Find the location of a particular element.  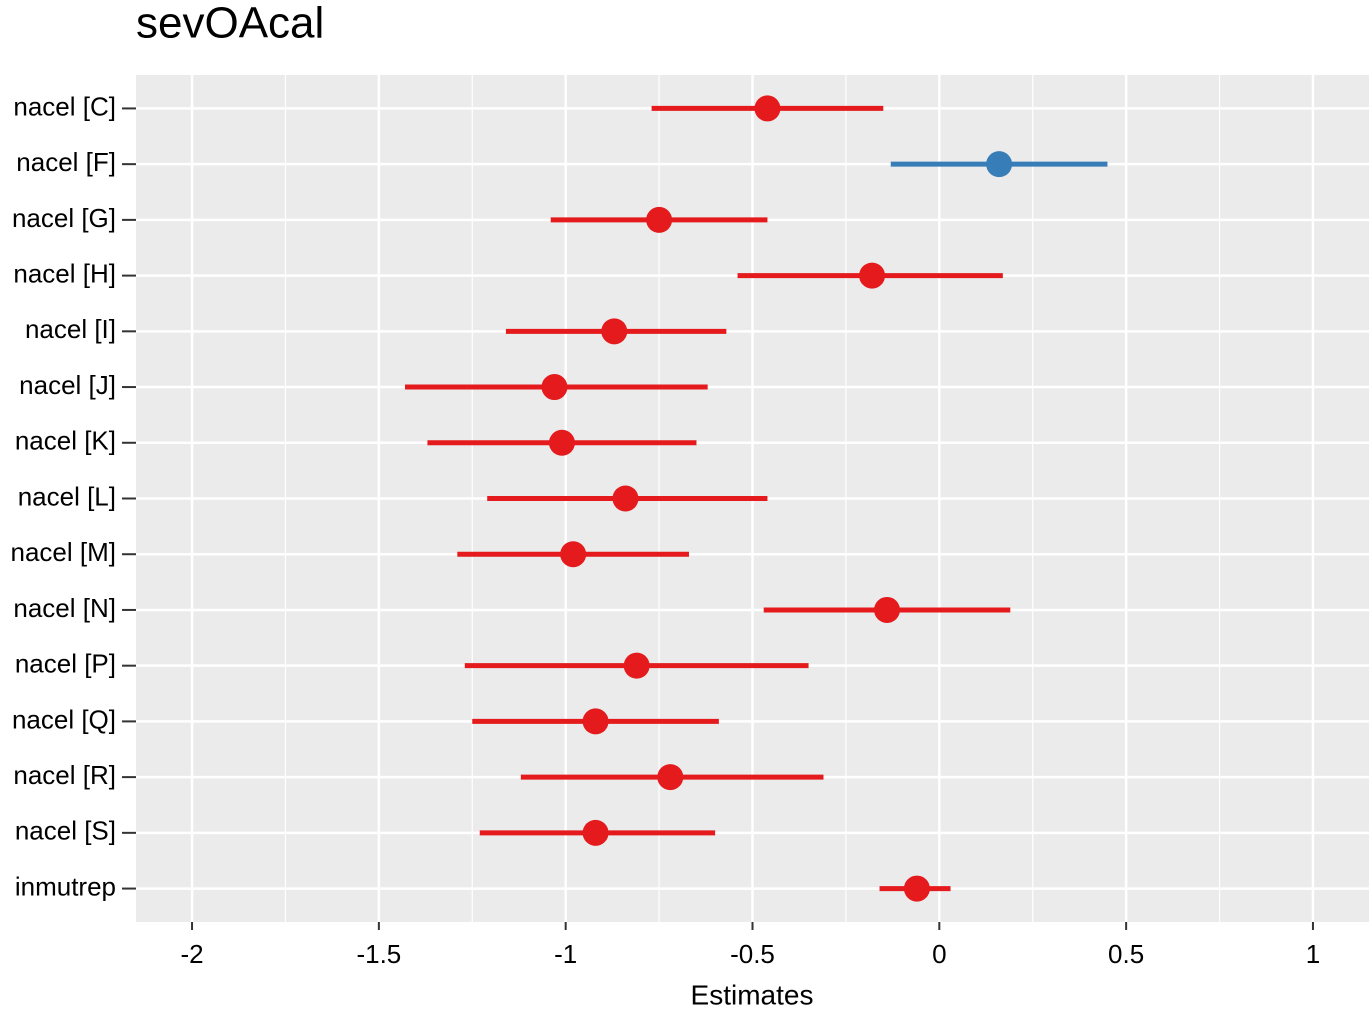

y-tick-label: nacel [I] is located at coordinates (70, 329).